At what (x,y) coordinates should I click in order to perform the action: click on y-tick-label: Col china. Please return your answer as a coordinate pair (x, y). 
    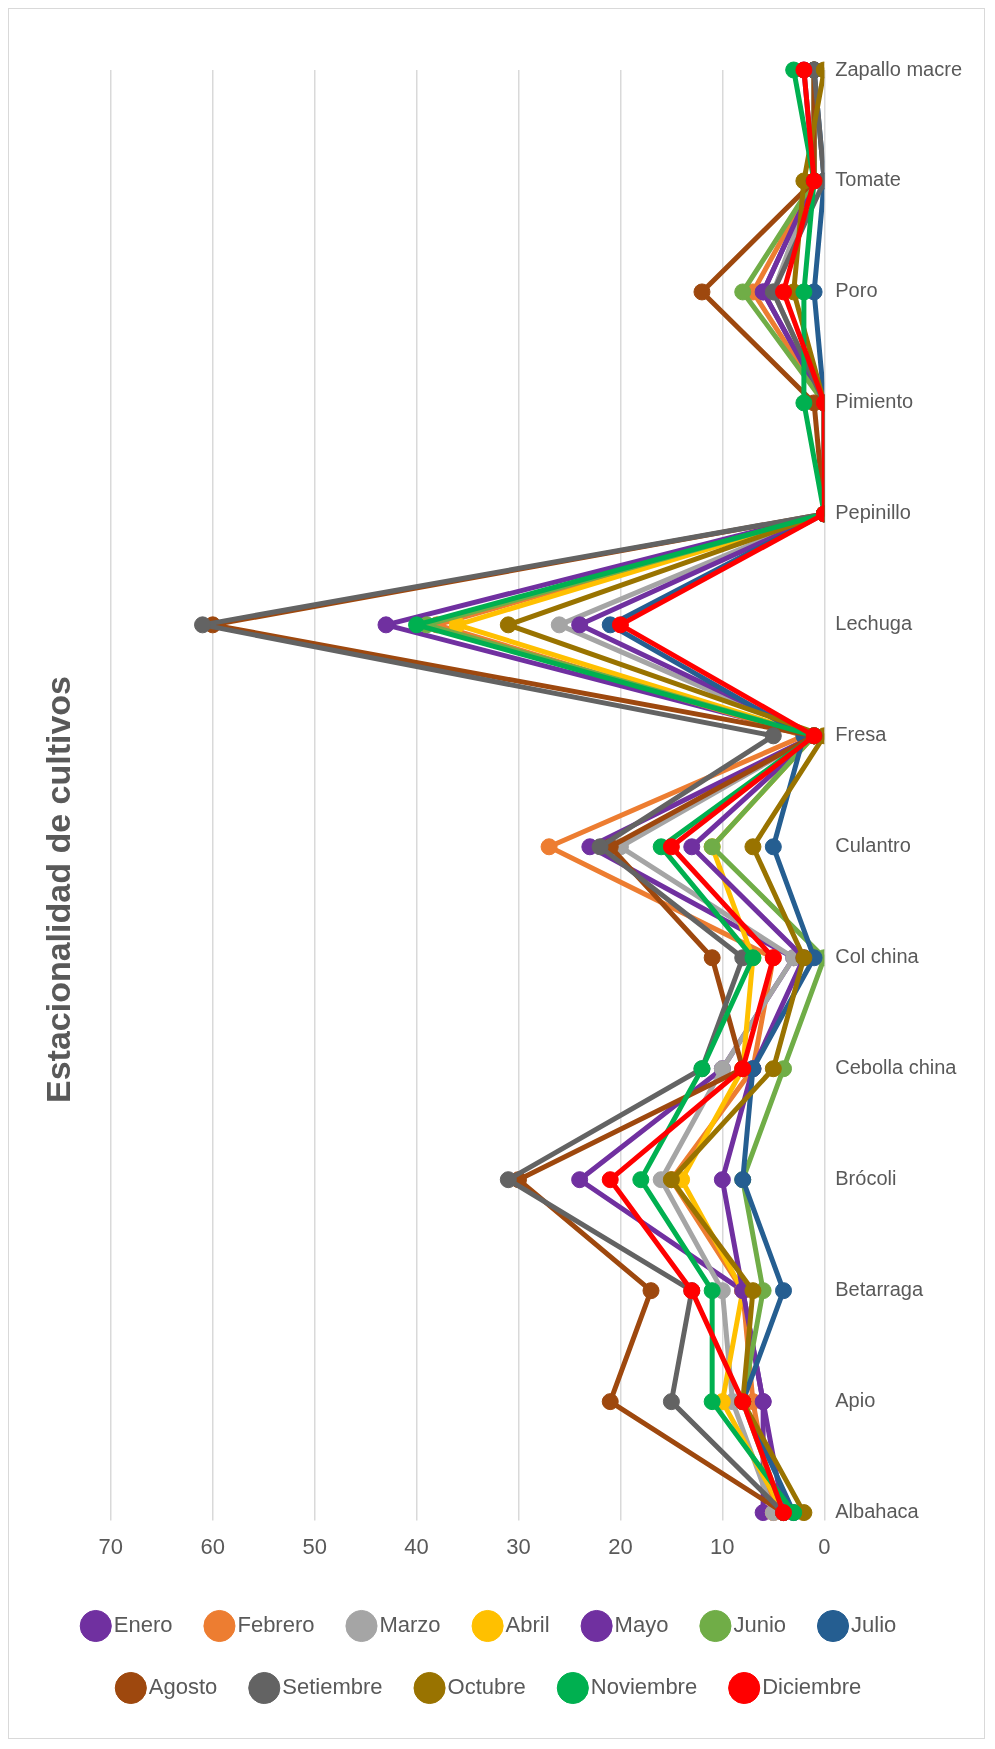
    Looking at the image, I should click on (877, 956).